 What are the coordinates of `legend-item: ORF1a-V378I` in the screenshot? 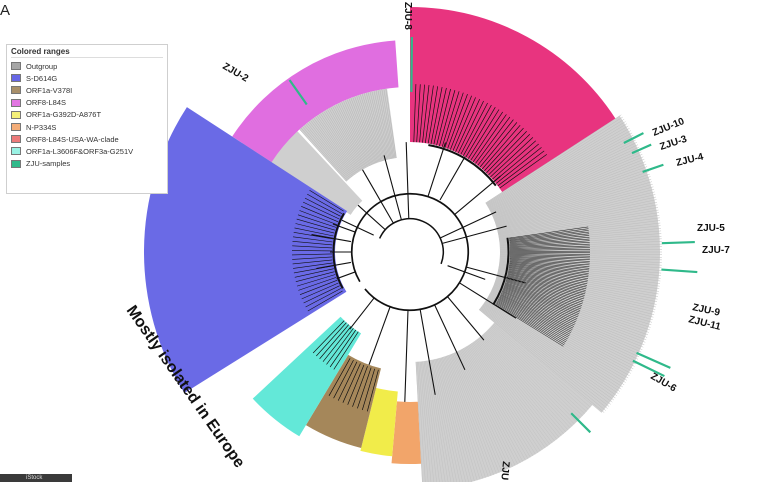 It's located at (87, 90).